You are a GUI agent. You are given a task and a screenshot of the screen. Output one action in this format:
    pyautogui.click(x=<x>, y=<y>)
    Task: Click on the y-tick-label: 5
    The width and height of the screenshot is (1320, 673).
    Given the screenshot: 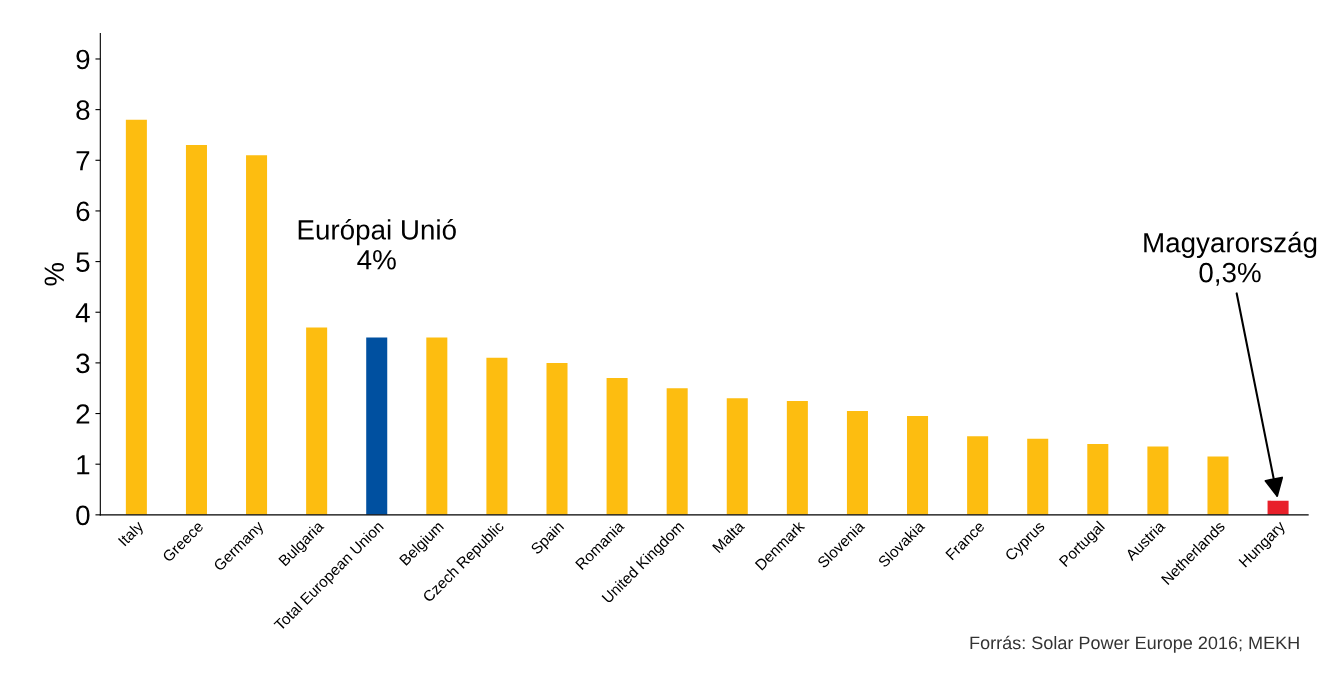 What is the action you would take?
    pyautogui.click(x=83, y=262)
    